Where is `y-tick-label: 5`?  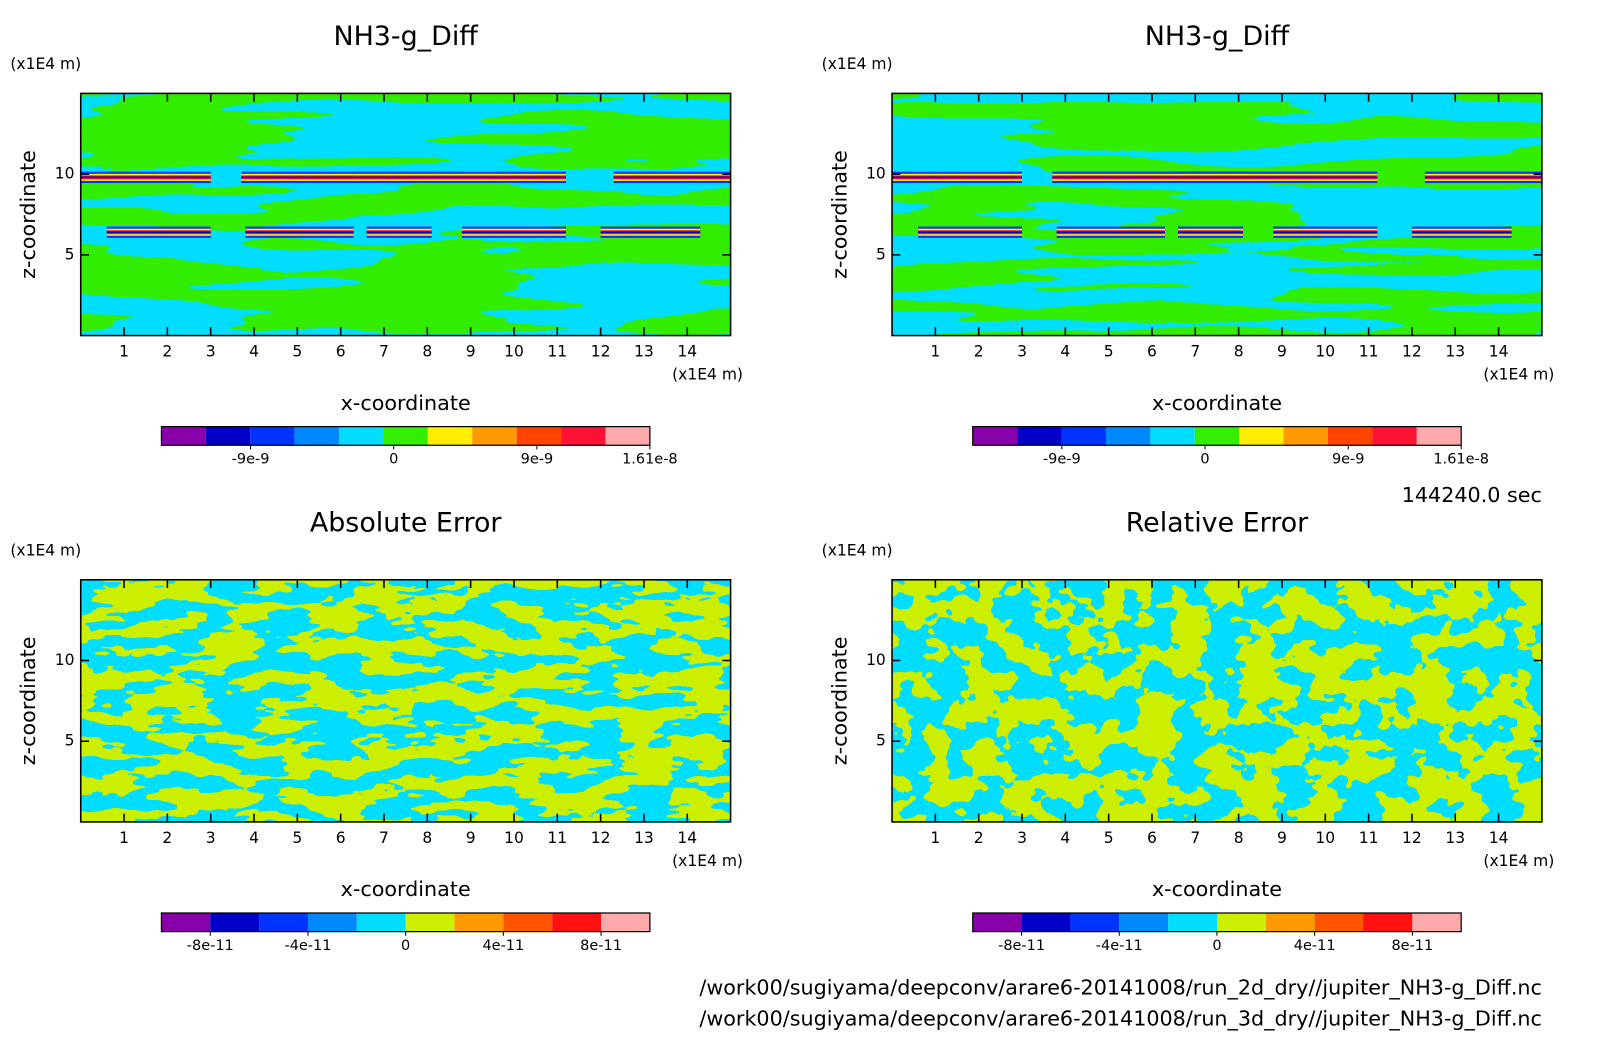
y-tick-label: 5 is located at coordinates (881, 741).